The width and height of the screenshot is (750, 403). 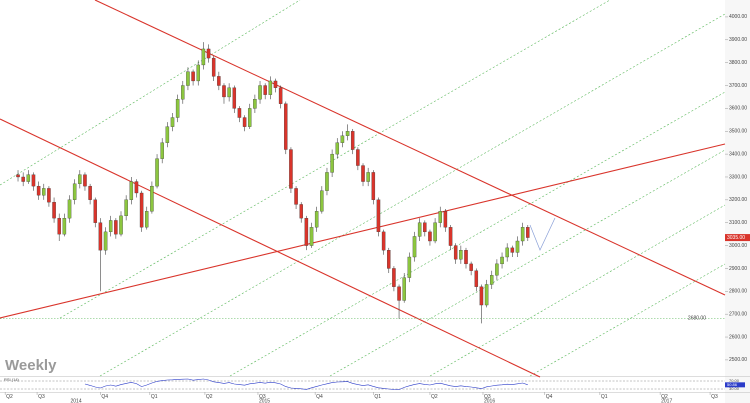 I want to click on price-tag-label: 3035.00, so click(x=736, y=238).